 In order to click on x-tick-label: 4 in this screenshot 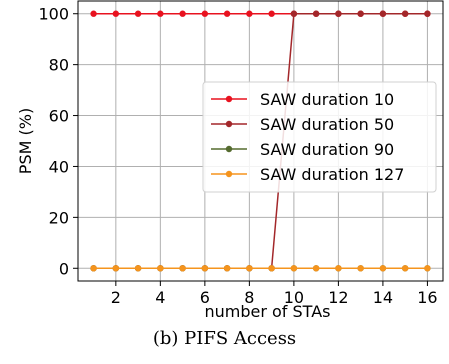, I will do `click(160, 297)`.